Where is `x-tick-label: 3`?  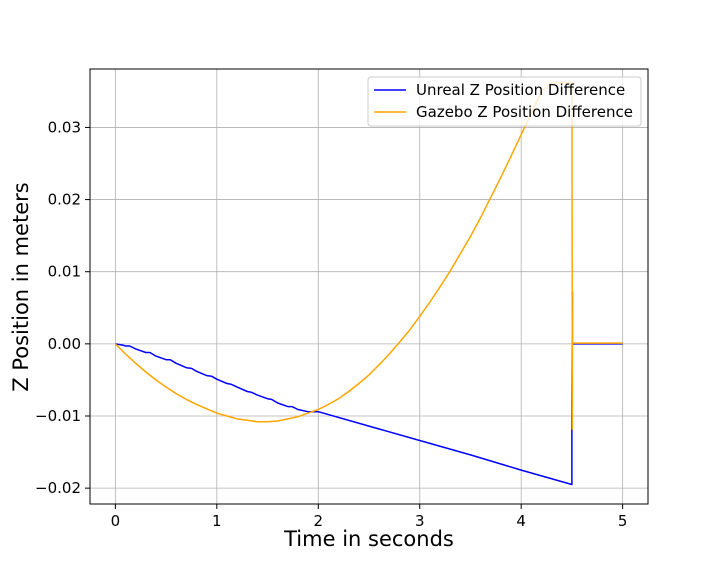
x-tick-label: 3 is located at coordinates (420, 521).